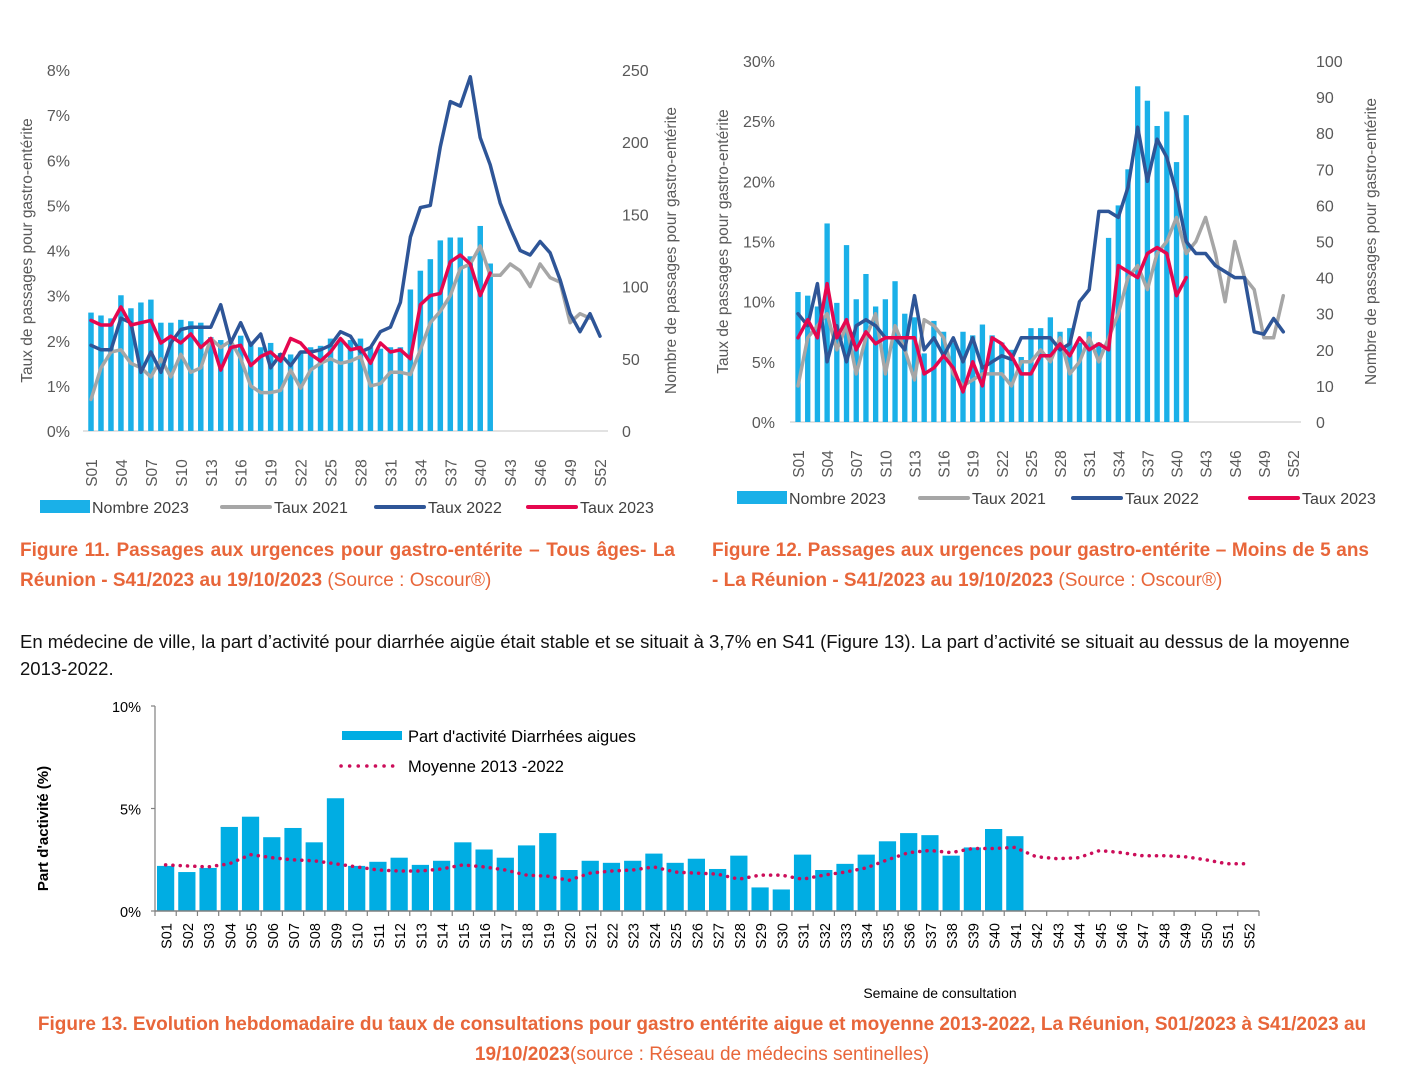  I want to click on x-tick-label: S45, so click(1102, 936).